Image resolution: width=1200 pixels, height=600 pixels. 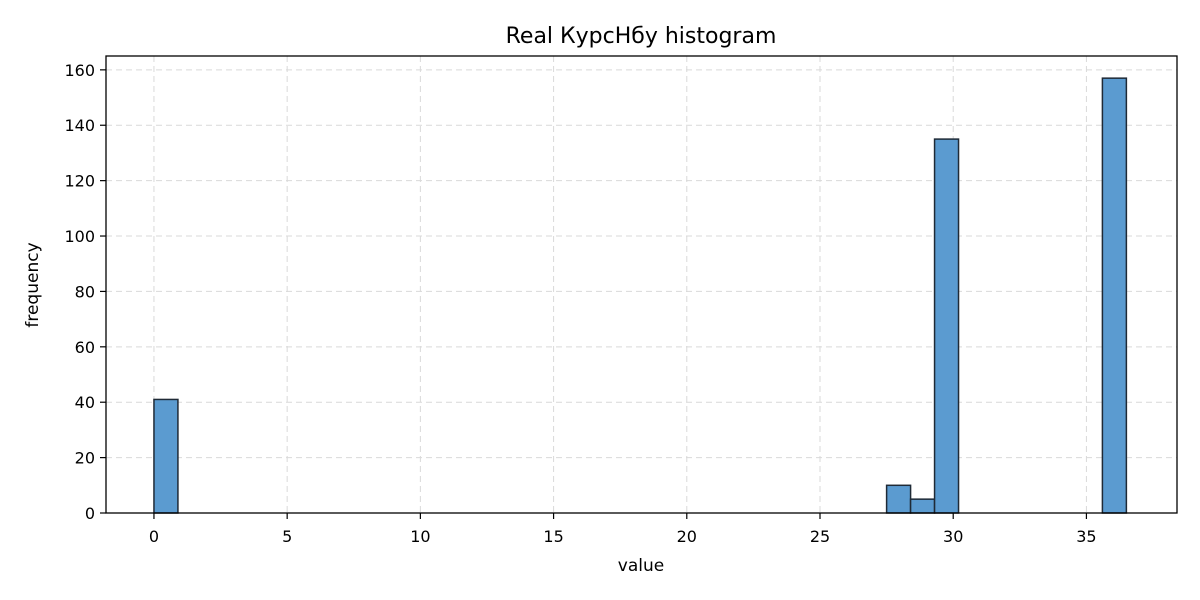 What do you see at coordinates (79, 70) in the screenshot?
I see `y-tick-label: 160` at bounding box center [79, 70].